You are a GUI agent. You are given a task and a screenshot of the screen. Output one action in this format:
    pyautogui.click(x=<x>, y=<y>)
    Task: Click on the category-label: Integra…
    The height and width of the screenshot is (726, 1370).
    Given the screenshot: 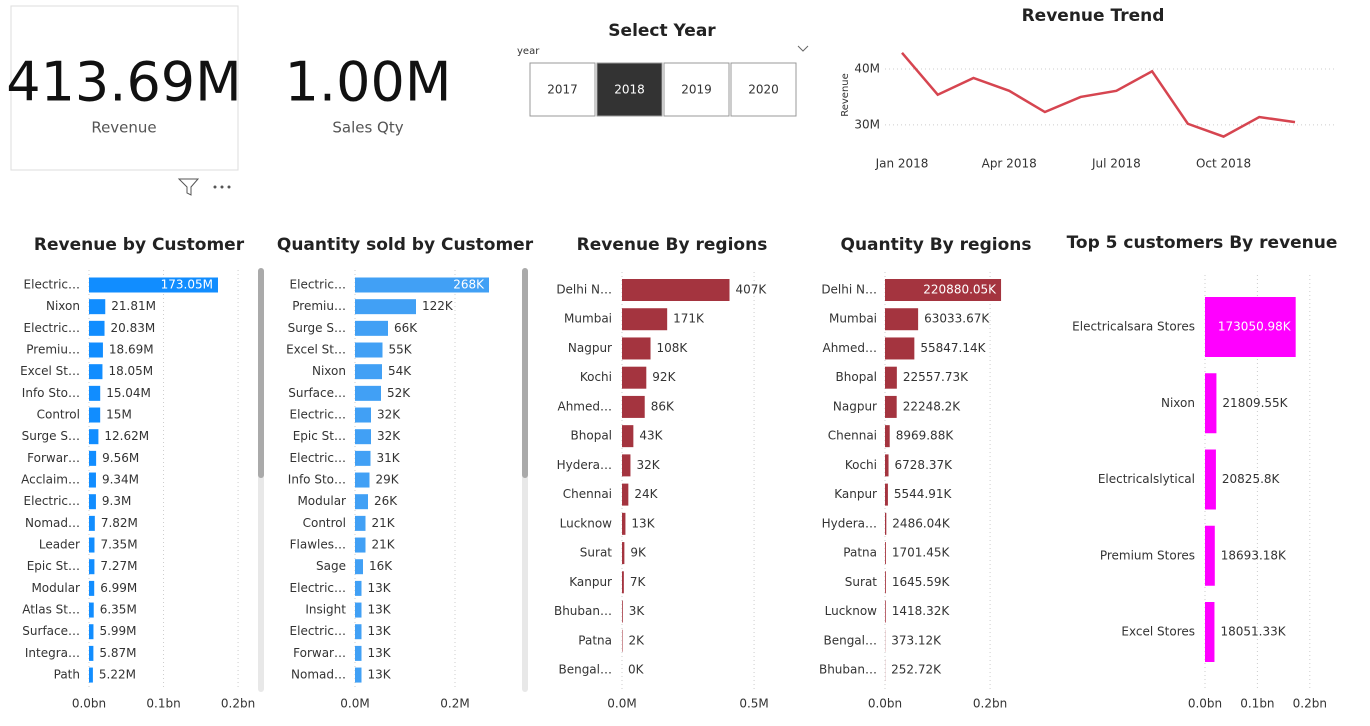 What is the action you would take?
    pyautogui.click(x=52, y=653)
    